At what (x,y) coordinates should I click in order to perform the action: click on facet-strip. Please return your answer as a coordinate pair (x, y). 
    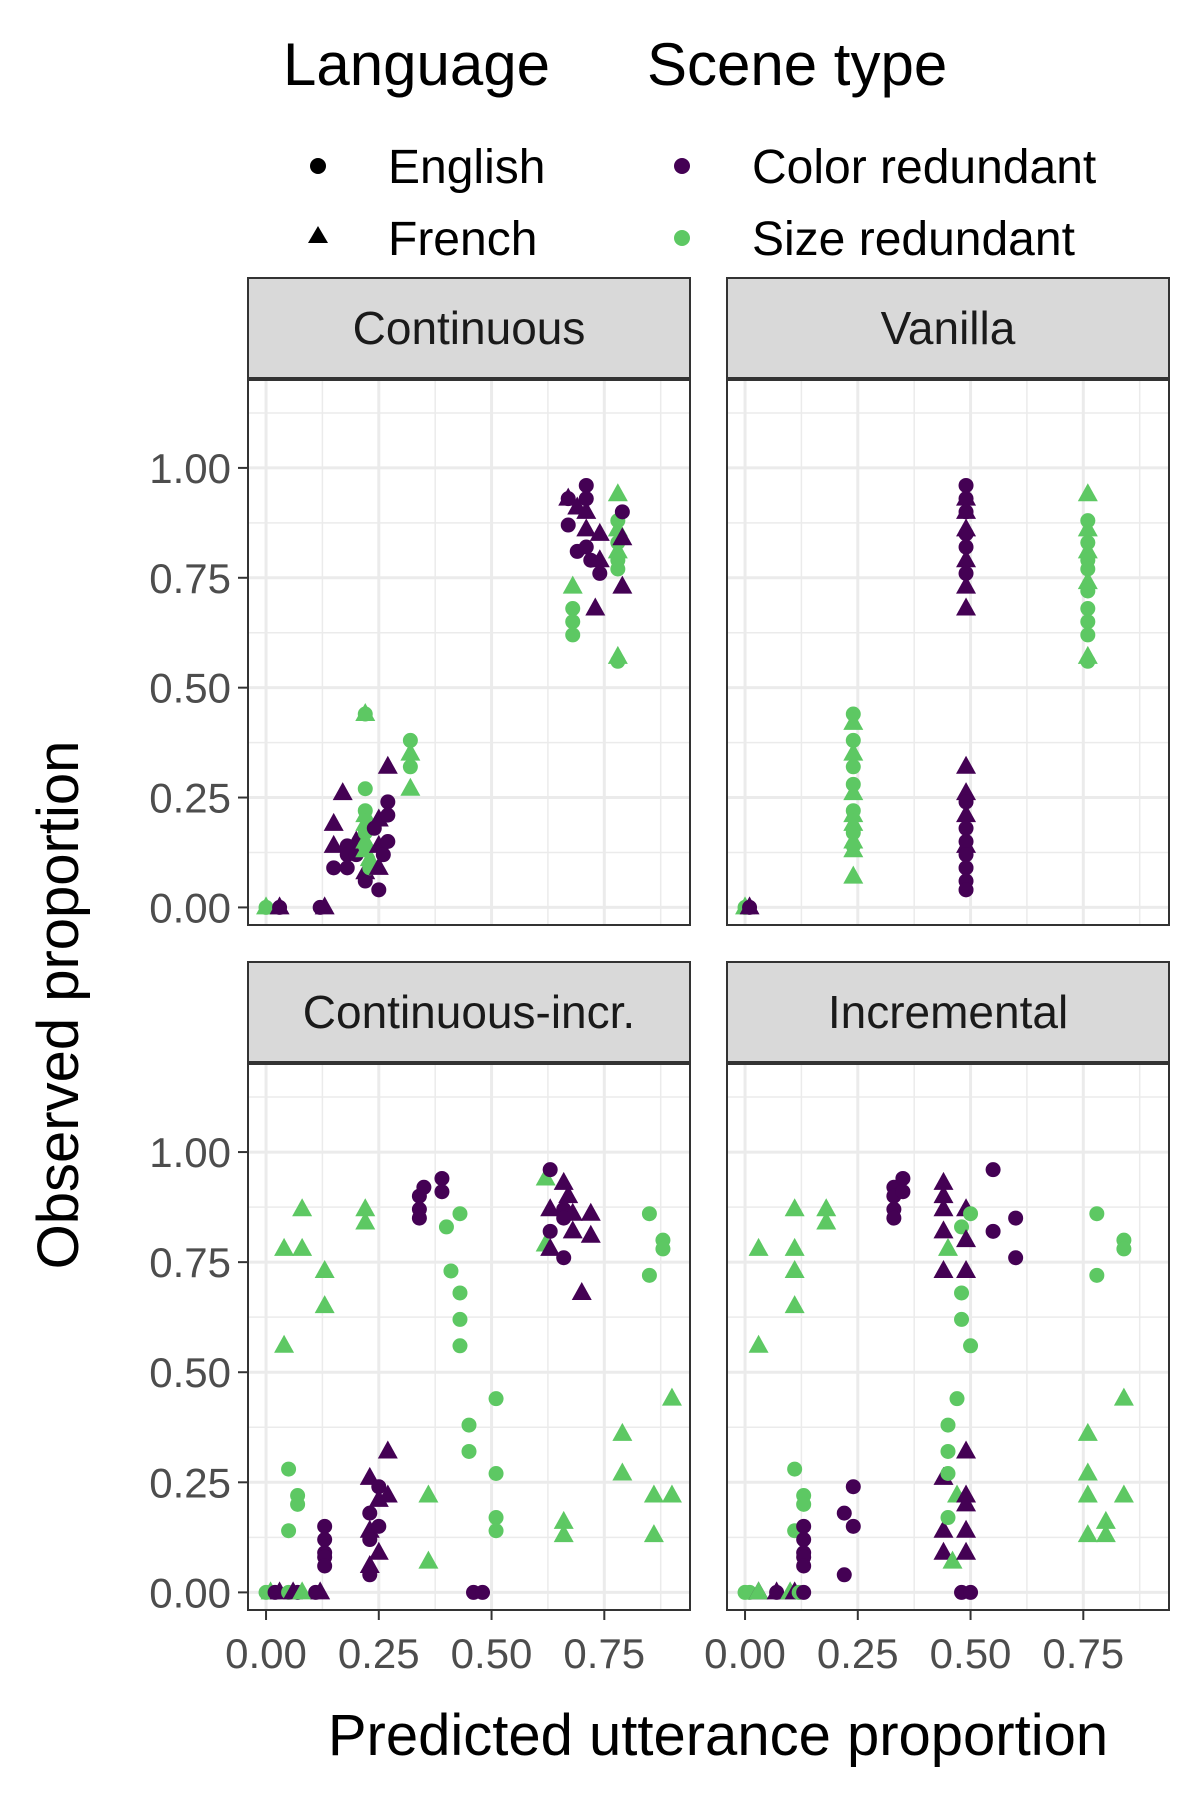
    Looking at the image, I should click on (469, 1012).